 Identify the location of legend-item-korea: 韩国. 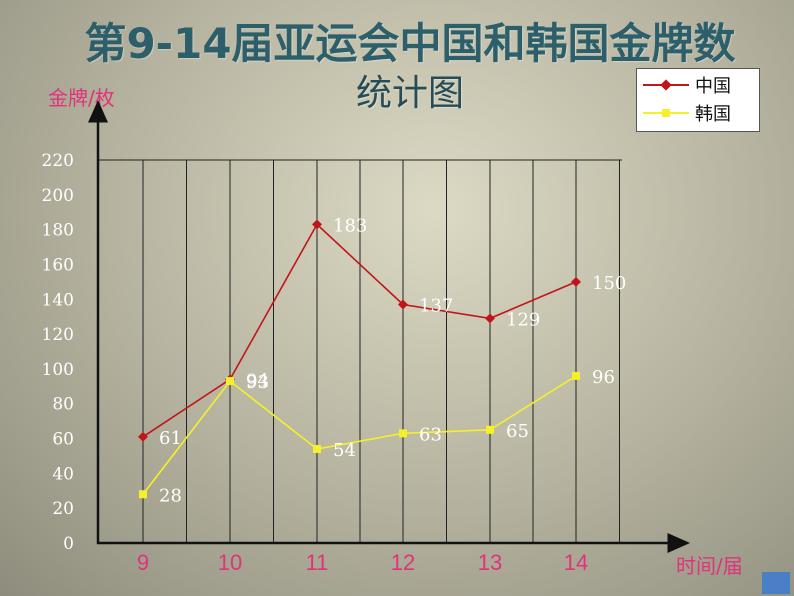
(687, 113).